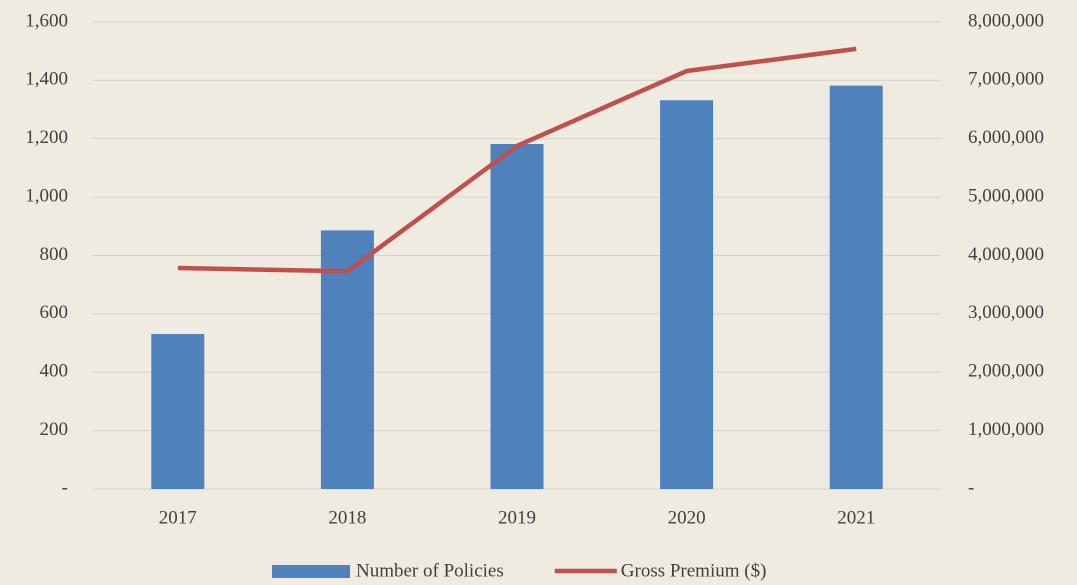 This screenshot has height=585, width=1077. I want to click on y2-tick-label: 4,000,000, so click(1006, 254).